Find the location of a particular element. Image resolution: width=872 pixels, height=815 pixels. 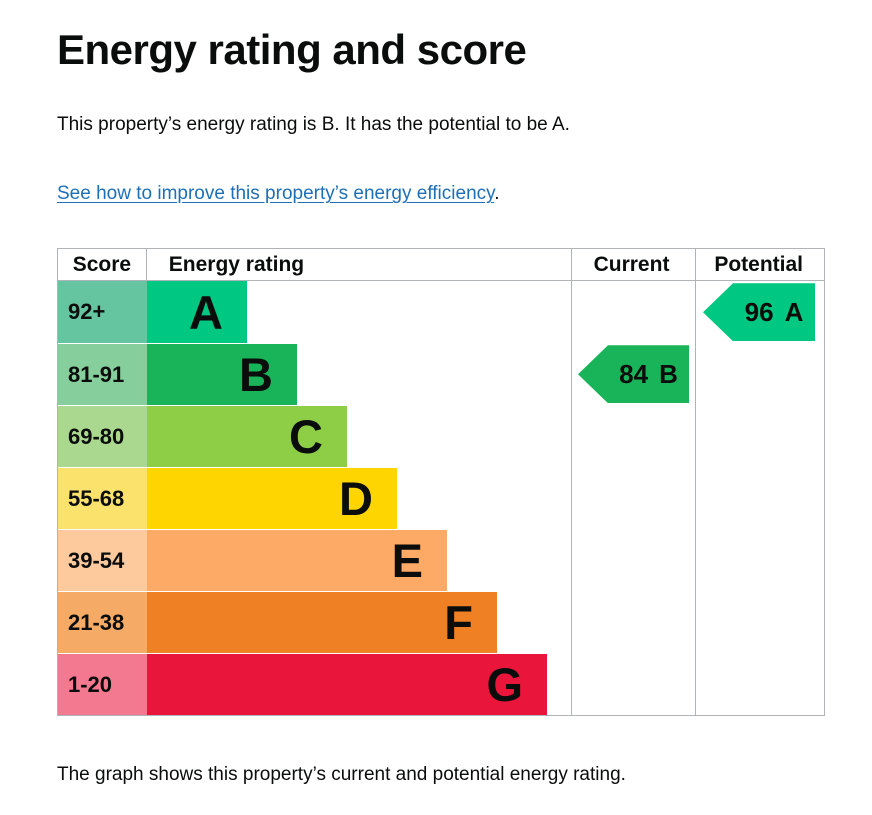

band-row-e: 39-54 E is located at coordinates (441, 560).